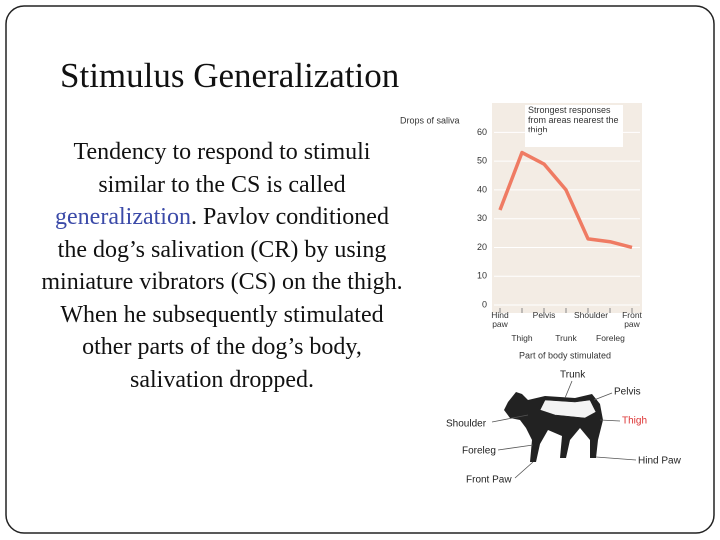 This screenshot has width=720, height=540. What do you see at coordinates (573, 375) in the screenshot?
I see `label-trunk: Trunk` at bounding box center [573, 375].